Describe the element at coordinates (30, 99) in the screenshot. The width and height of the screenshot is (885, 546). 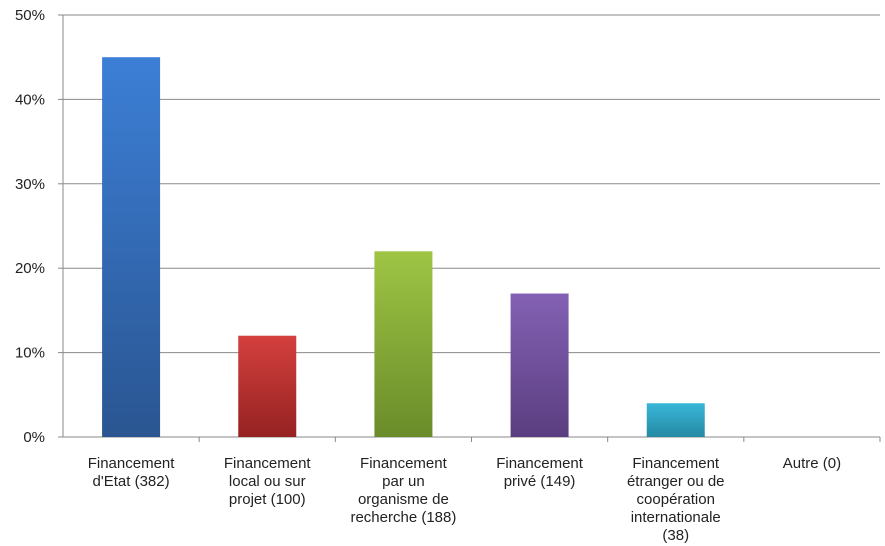
I see `y-tick-label: 40%` at that location.